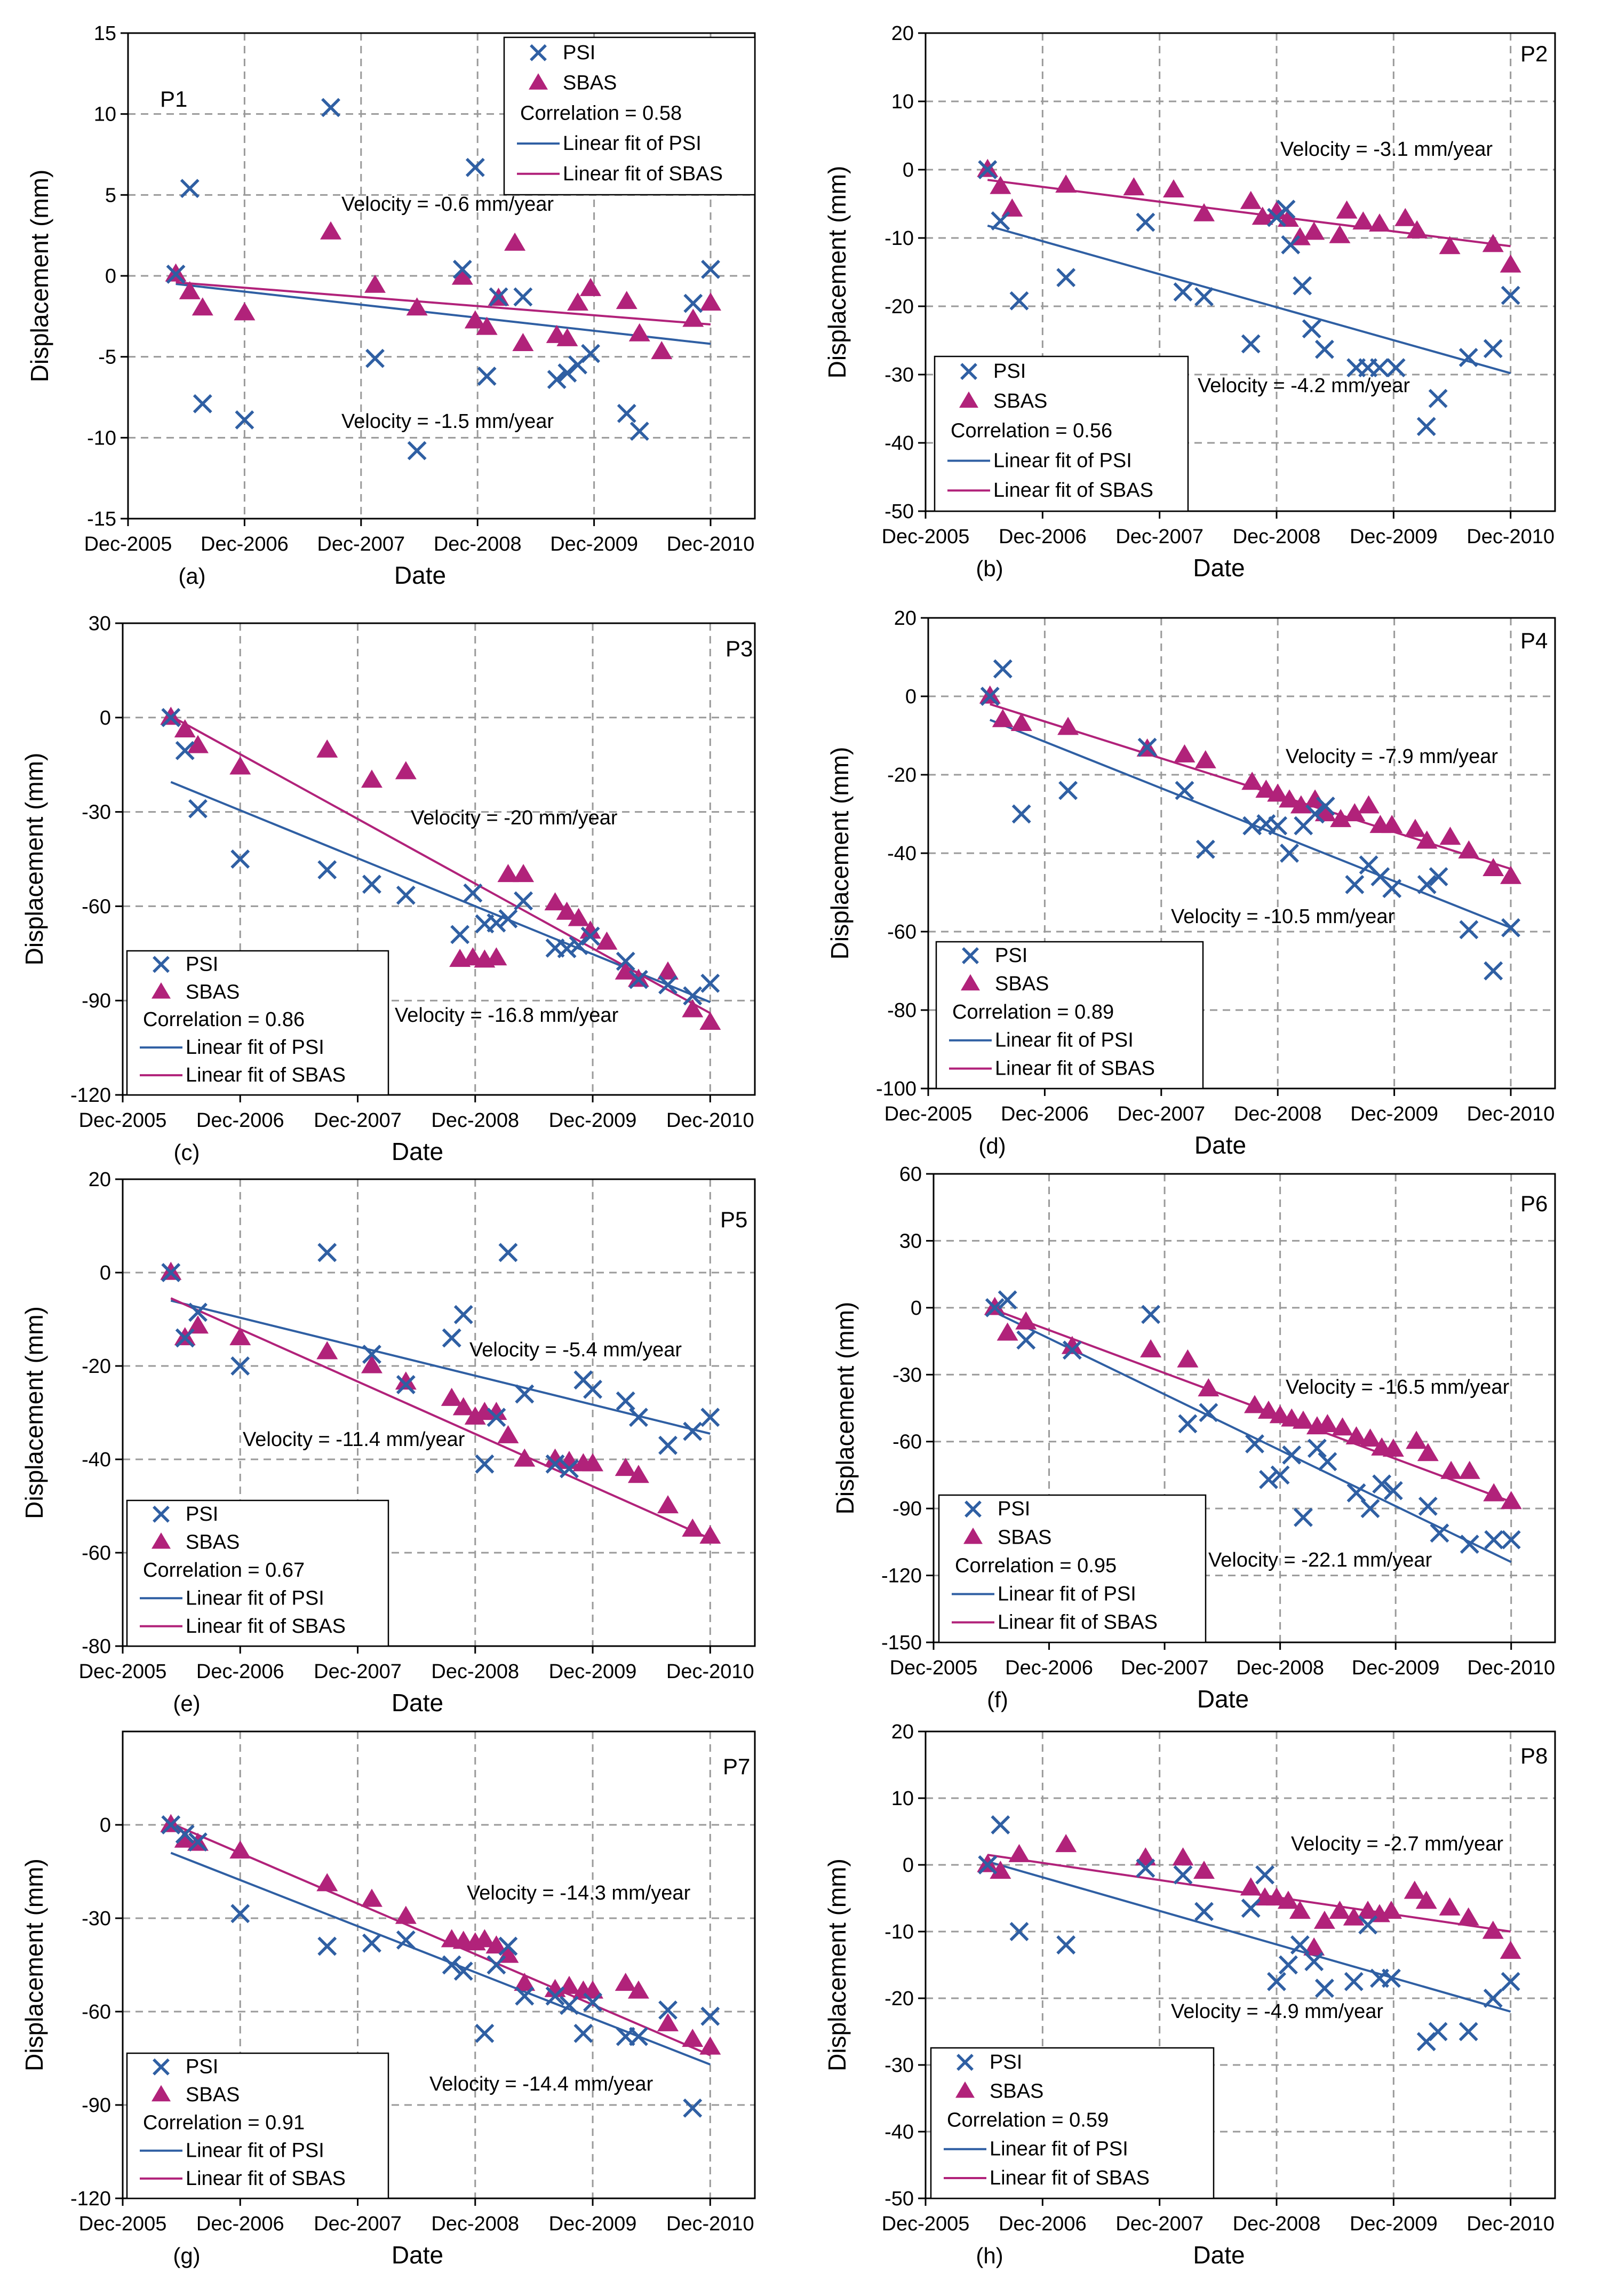  What do you see at coordinates (899, 307) in the screenshot?
I see `y-tick-label: -20` at bounding box center [899, 307].